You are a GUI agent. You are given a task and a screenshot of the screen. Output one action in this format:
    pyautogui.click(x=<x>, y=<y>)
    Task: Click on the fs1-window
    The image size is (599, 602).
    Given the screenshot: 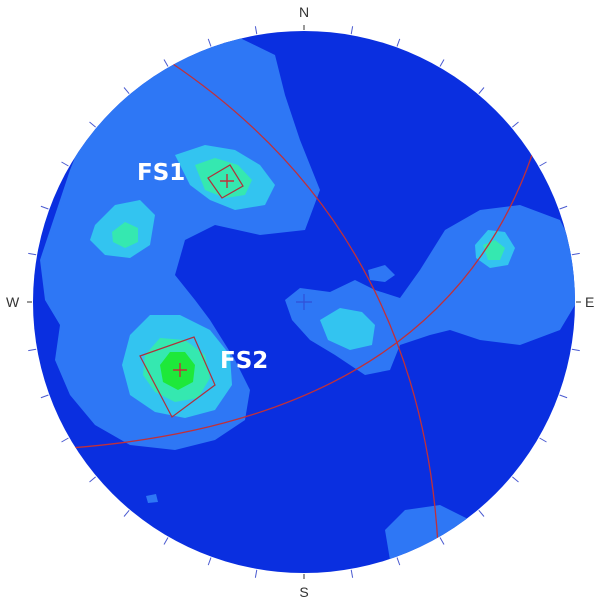 What is the action you would take?
    pyautogui.click(x=225, y=181)
    